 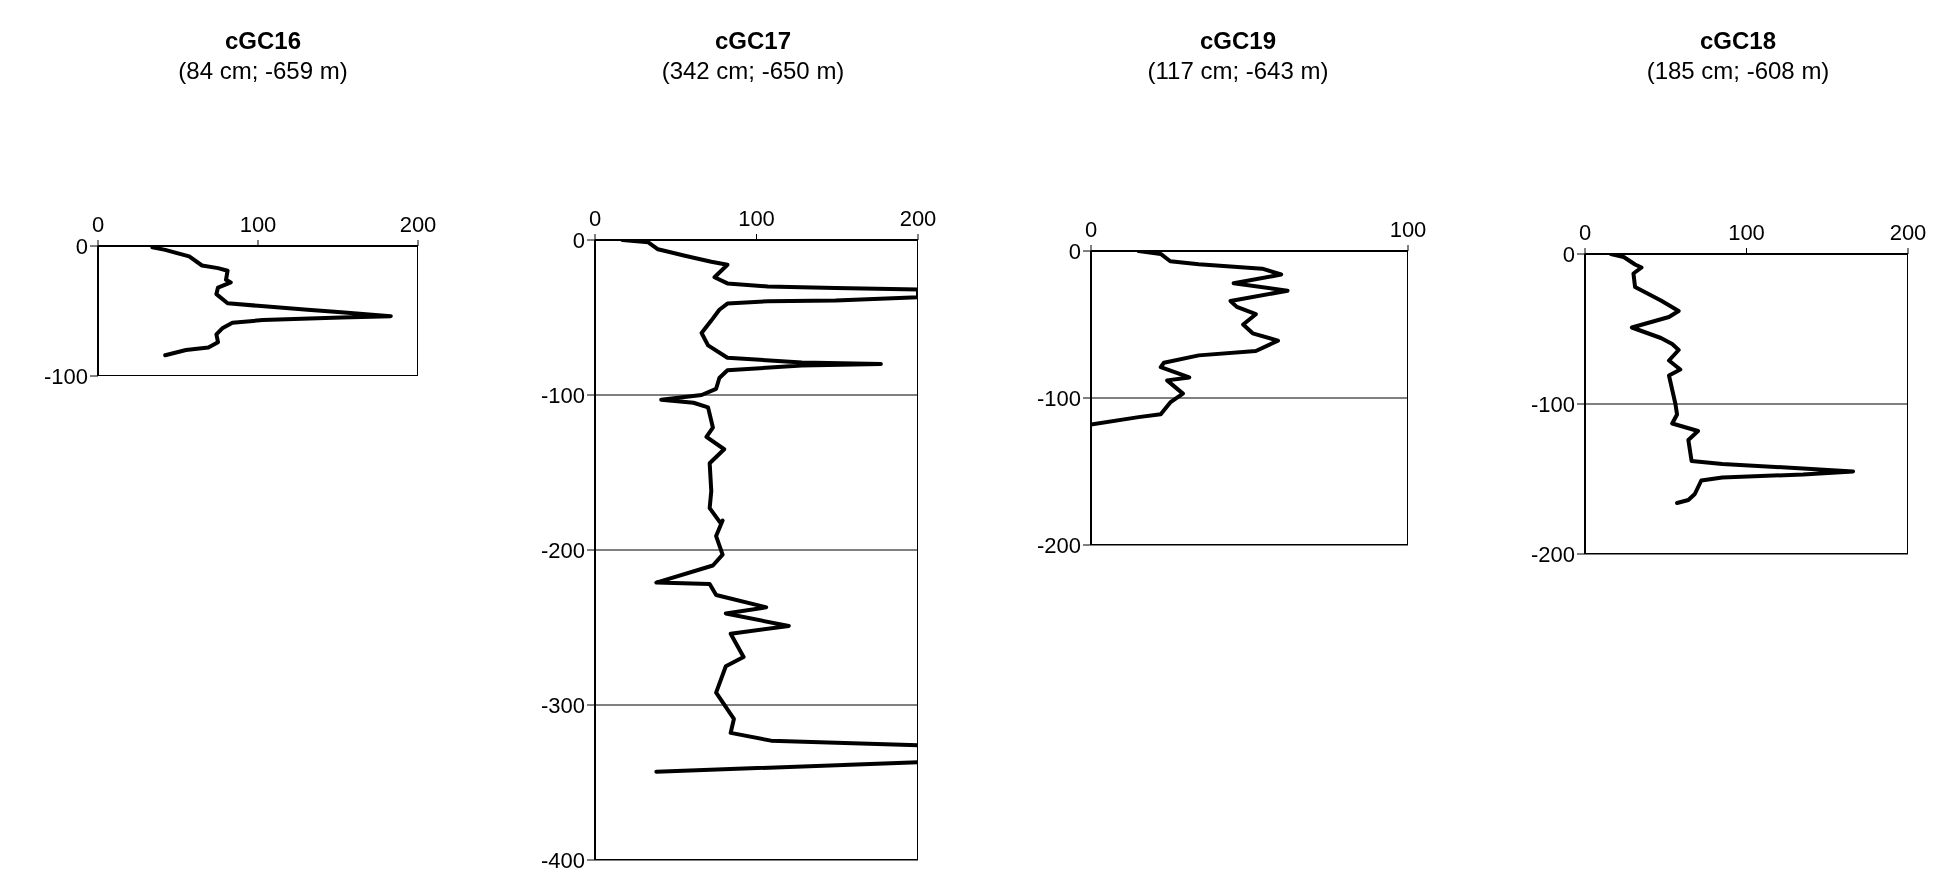 What do you see at coordinates (1237, 41) in the screenshot?
I see `chart-title: cGC19` at bounding box center [1237, 41].